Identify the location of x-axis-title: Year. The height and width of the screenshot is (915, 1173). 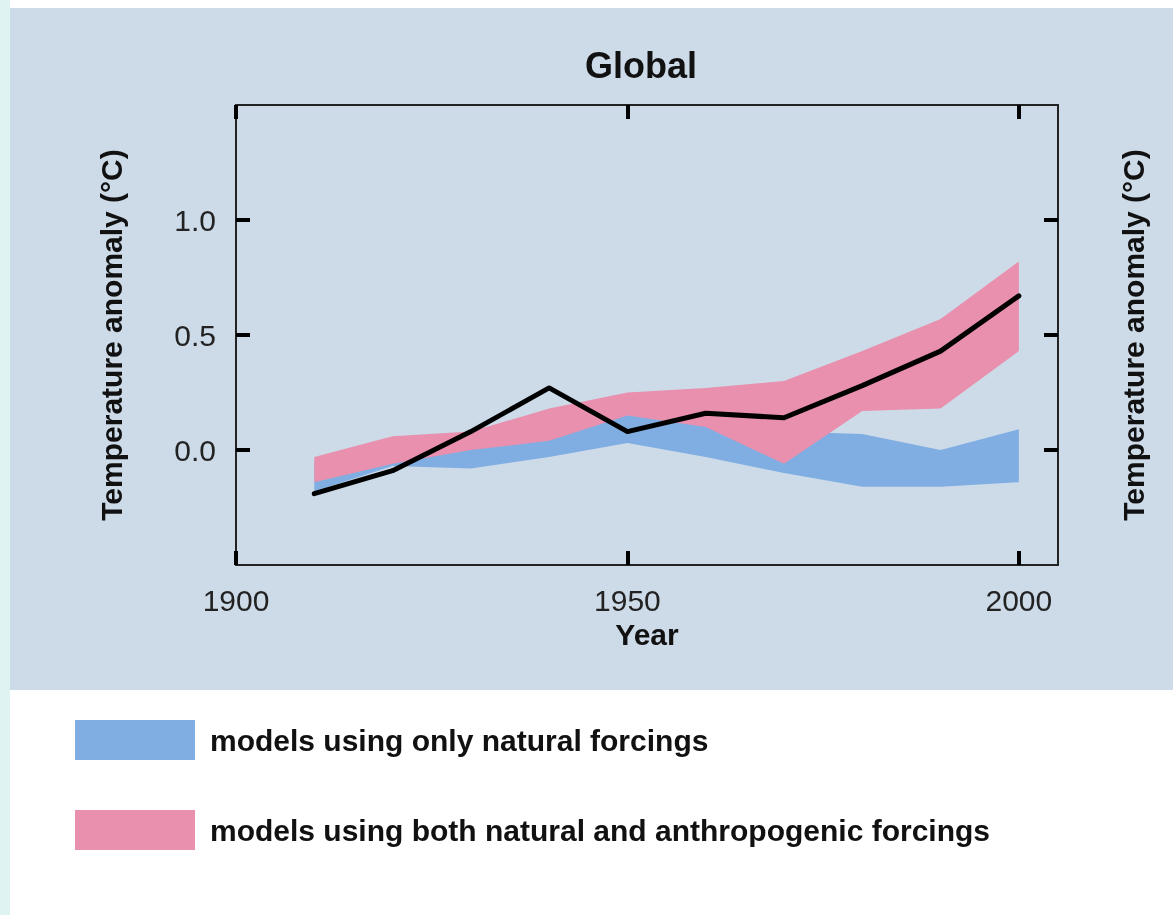
(647, 635).